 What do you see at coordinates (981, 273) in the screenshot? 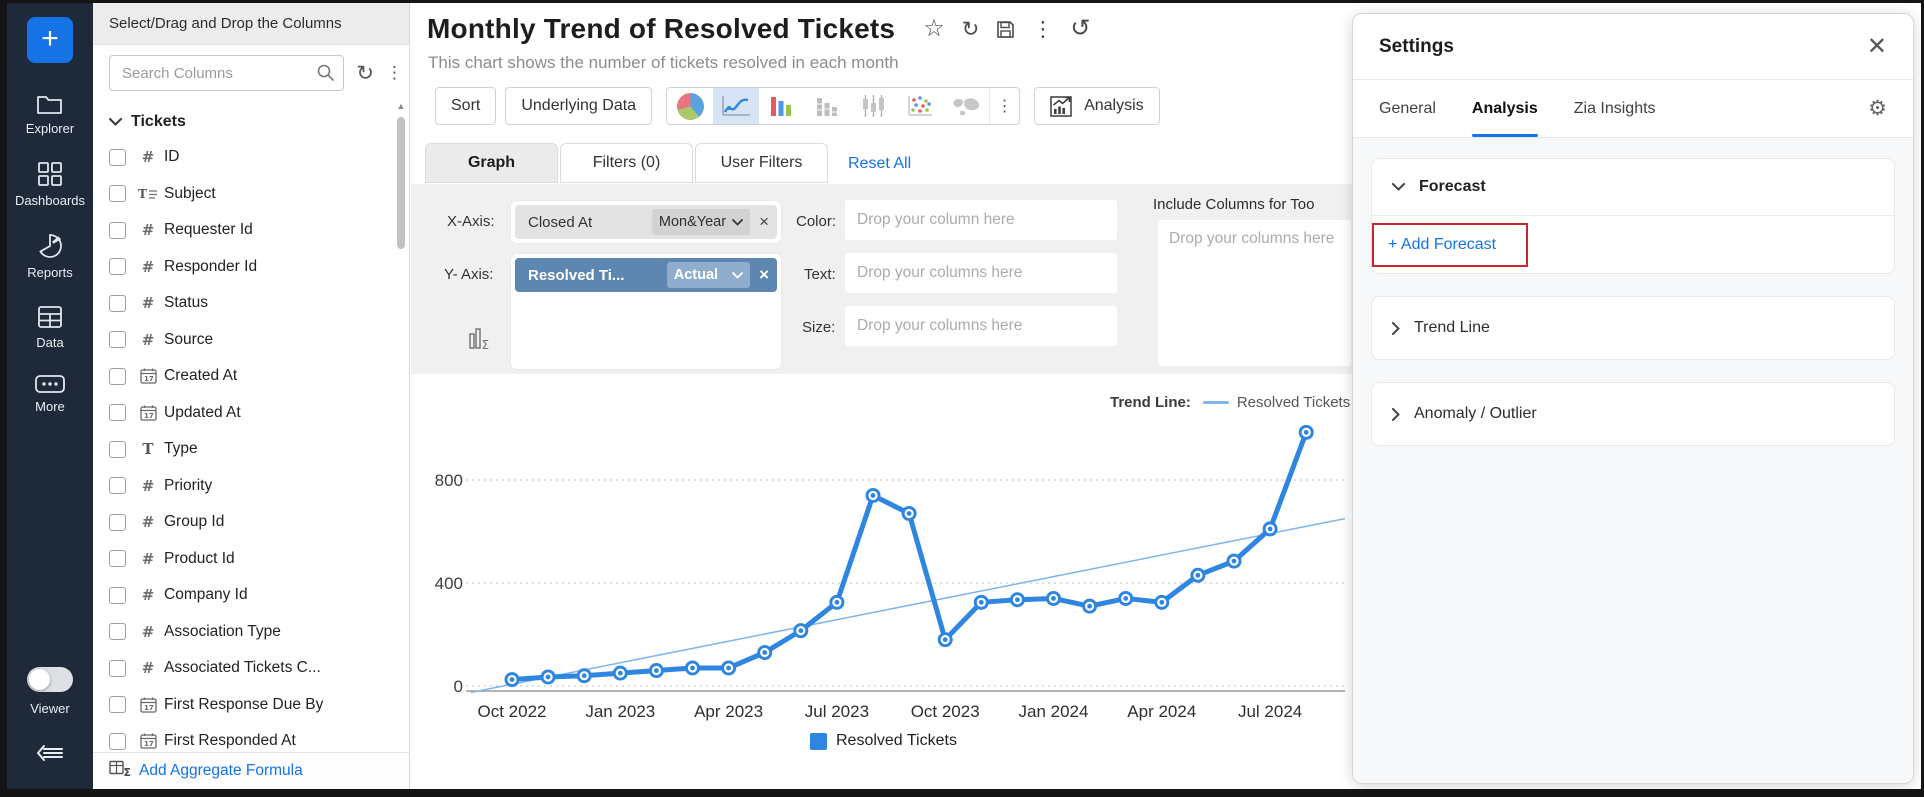
I see `text-dropzone: Drop your columns here` at bounding box center [981, 273].